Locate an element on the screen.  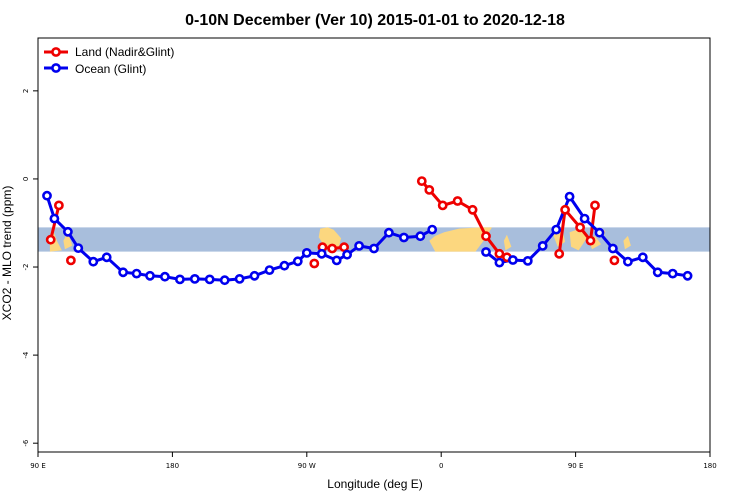
legend-land-label: Land (Nadir&Glint) is located at coordinates (124, 52).